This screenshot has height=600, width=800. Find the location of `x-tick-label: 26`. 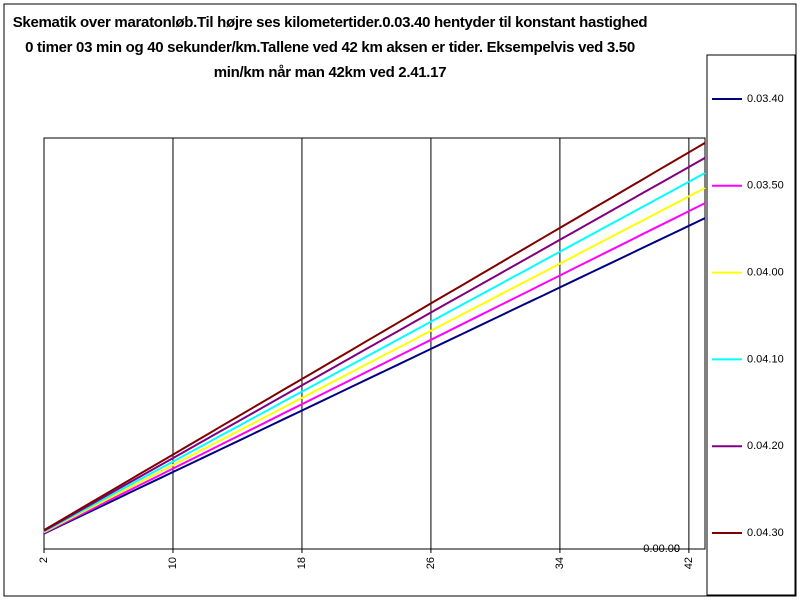

x-tick-label: 26 is located at coordinates (431, 563).